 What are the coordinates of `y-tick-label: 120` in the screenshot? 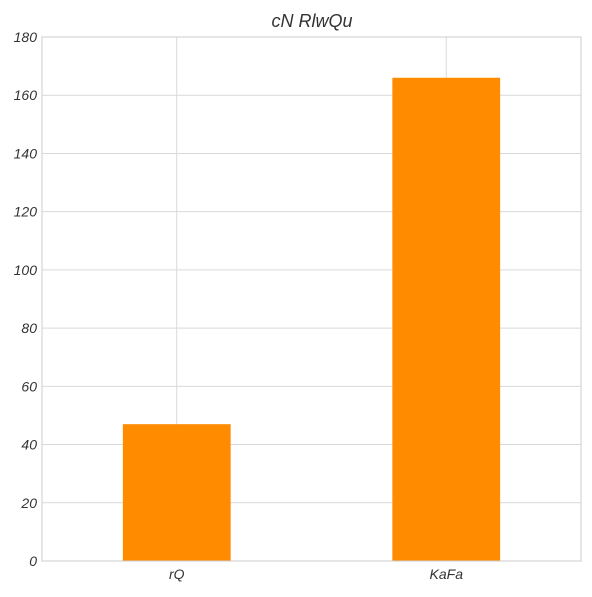 It's located at (26, 212).